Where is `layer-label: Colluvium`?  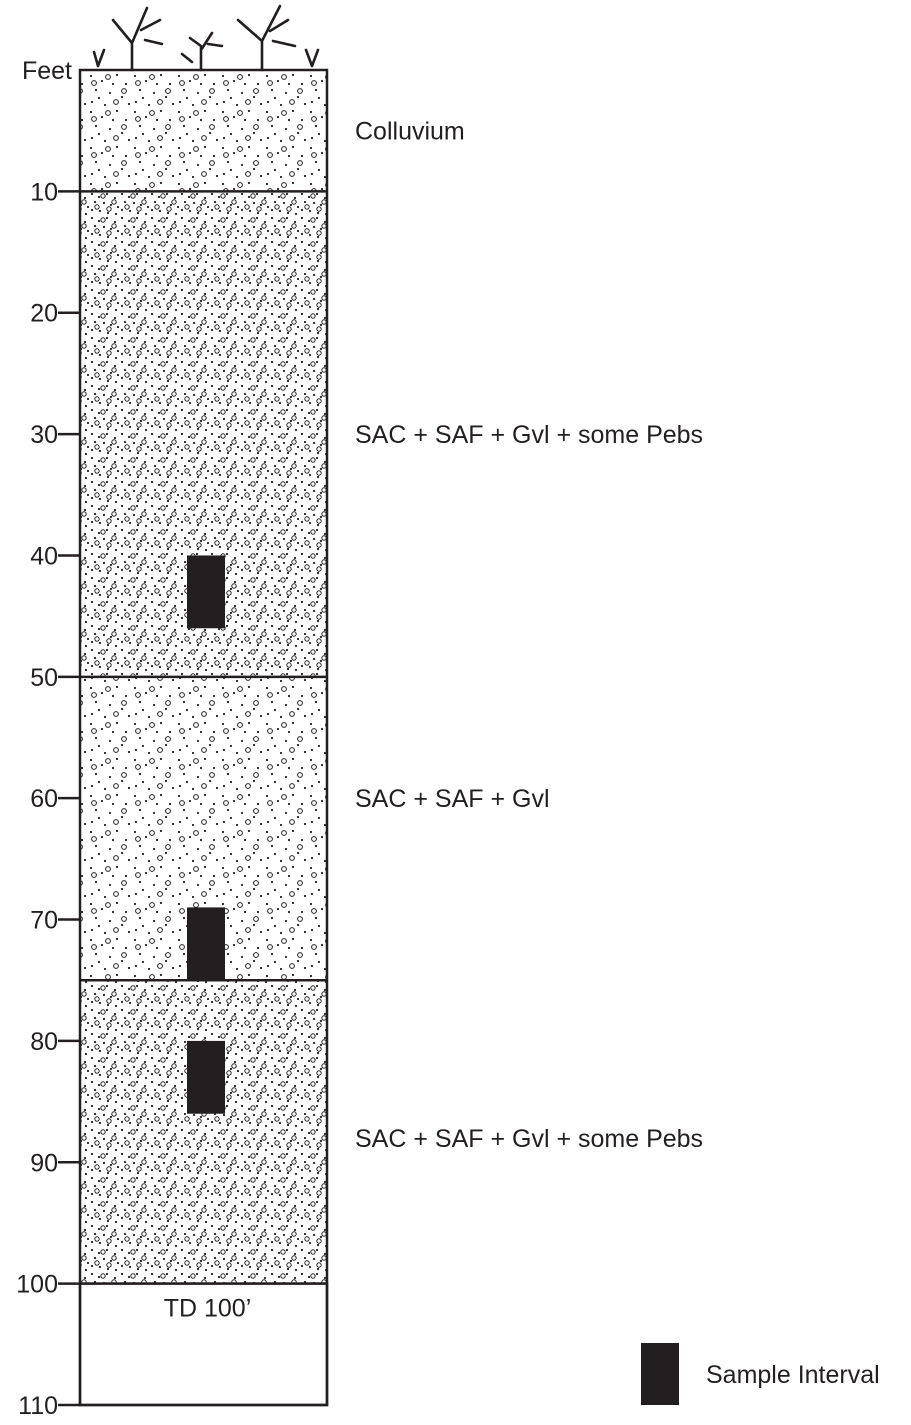 layer-label: Colluvium is located at coordinates (410, 132).